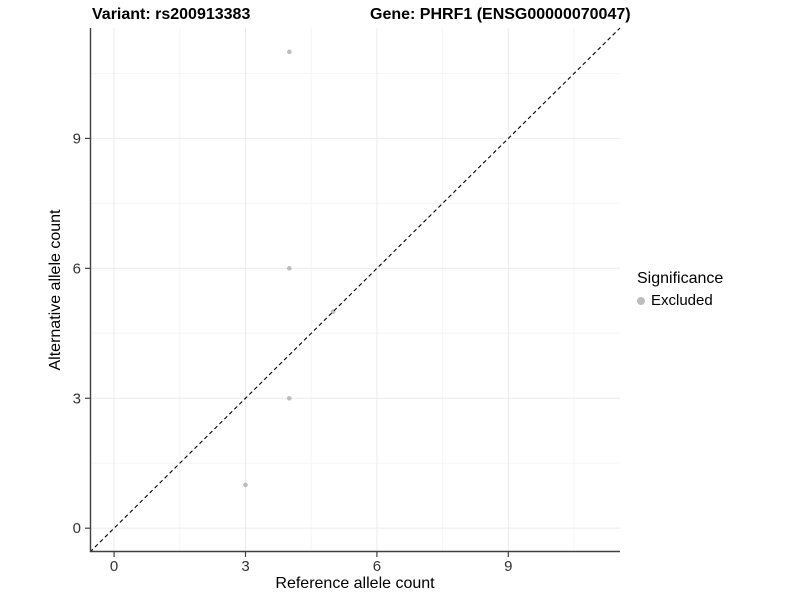 This screenshot has width=800, height=600. I want to click on legend-item-label: Excluded, so click(682, 300).